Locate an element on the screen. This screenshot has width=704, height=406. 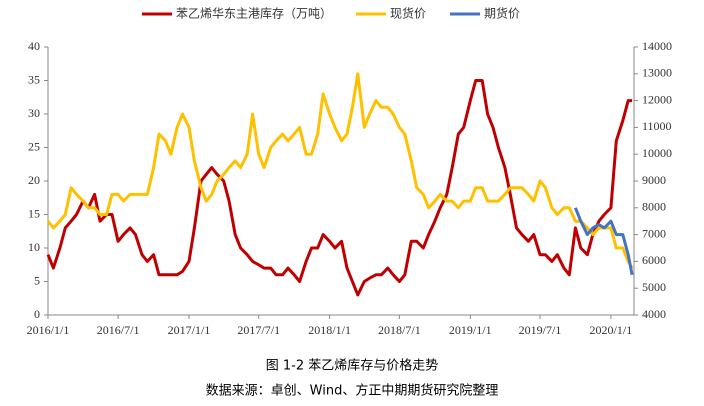
y2-tick-label: 13000 is located at coordinates (657, 73).